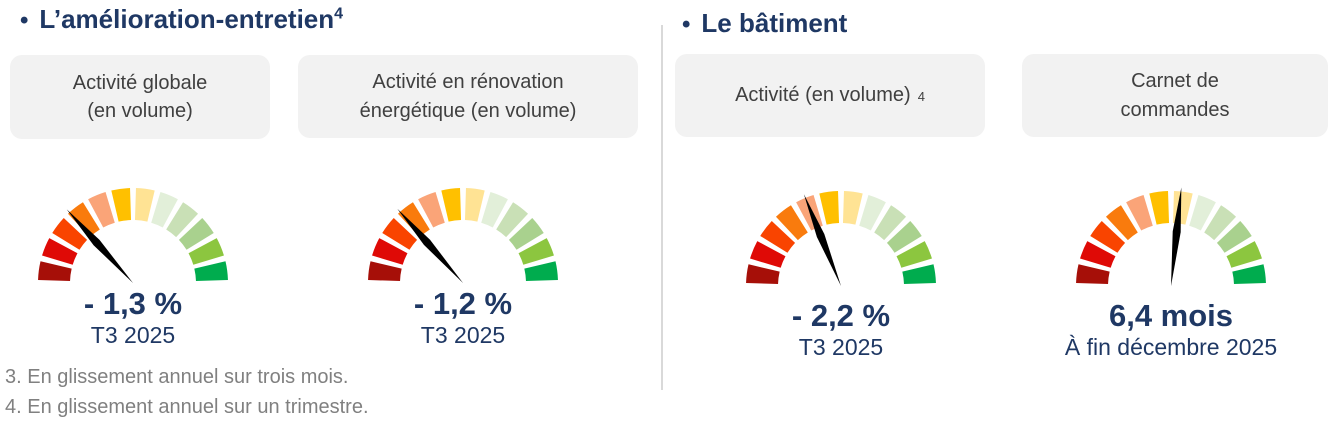 The width and height of the screenshot is (1341, 426). What do you see at coordinates (140, 97) in the screenshot?
I see `card-activite-globale: Activité globale (en volume)` at bounding box center [140, 97].